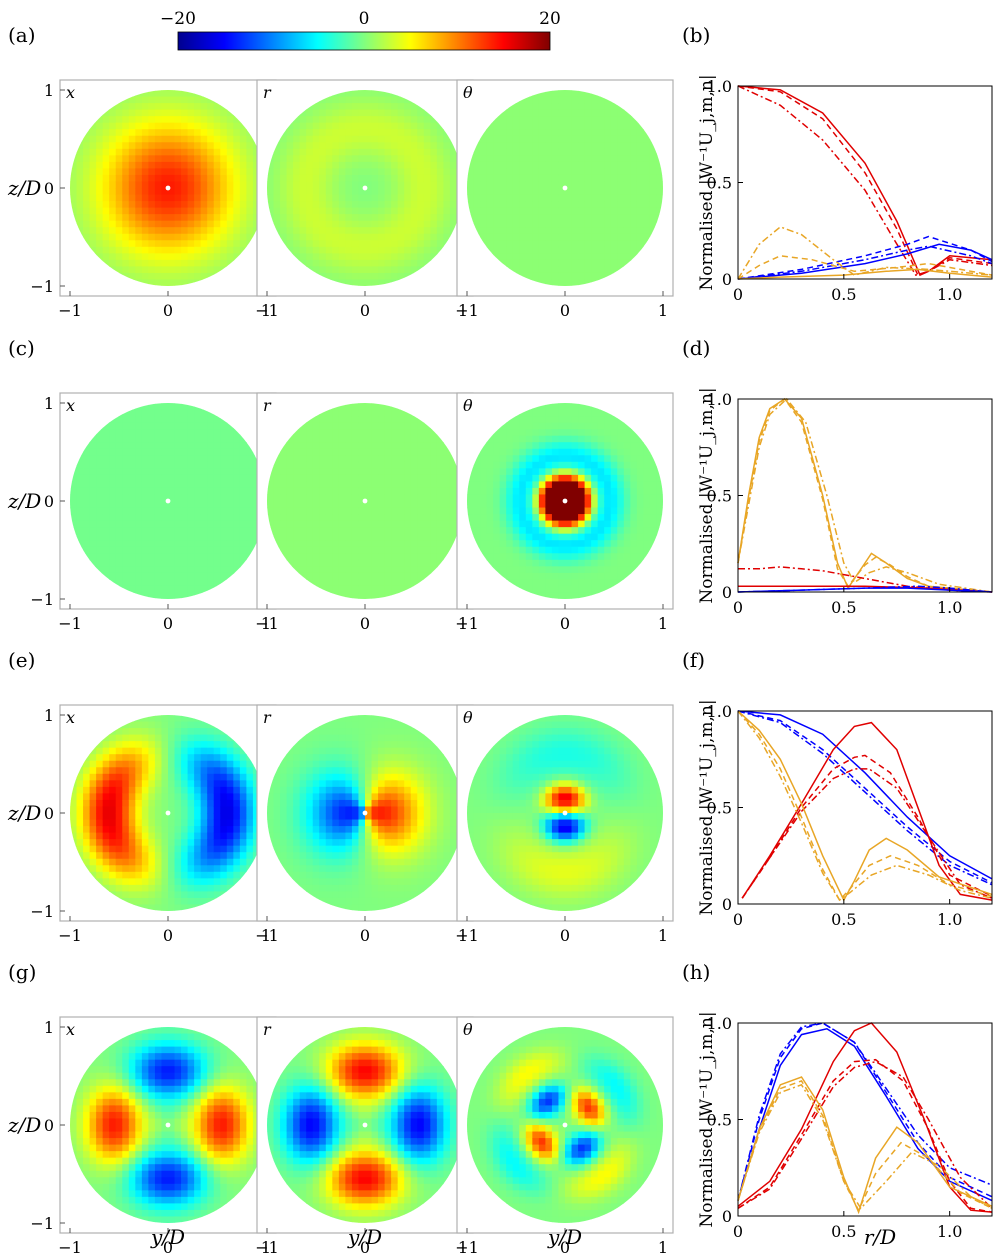 The height and width of the screenshot is (1256, 998). Describe the element at coordinates (21, 660) in the screenshot. I see `panel-label-left: (e)` at that location.